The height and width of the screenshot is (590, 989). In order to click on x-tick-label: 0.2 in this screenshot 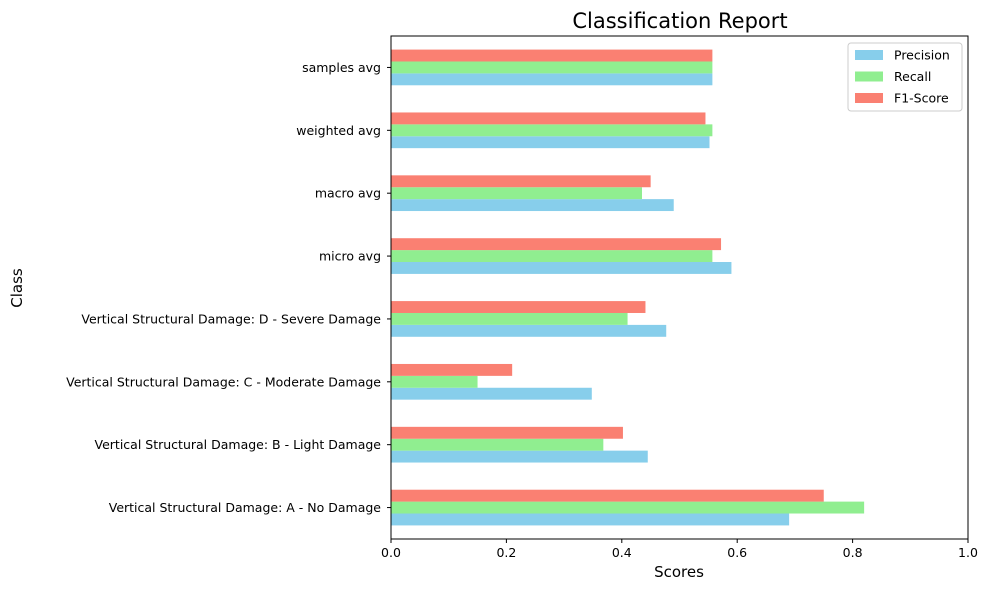, I will do `click(506, 552)`.